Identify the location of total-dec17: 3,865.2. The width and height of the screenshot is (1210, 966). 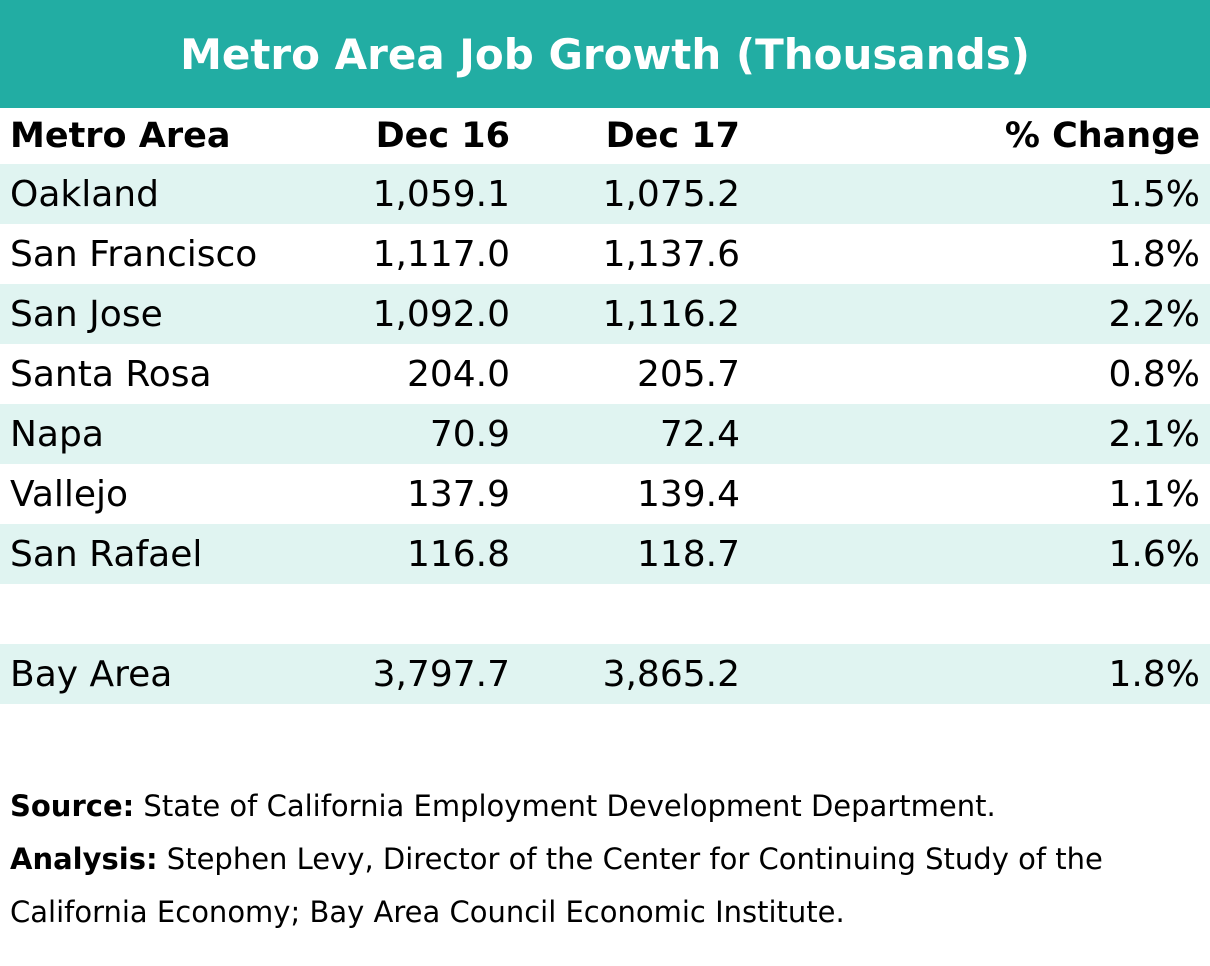
(671, 674).